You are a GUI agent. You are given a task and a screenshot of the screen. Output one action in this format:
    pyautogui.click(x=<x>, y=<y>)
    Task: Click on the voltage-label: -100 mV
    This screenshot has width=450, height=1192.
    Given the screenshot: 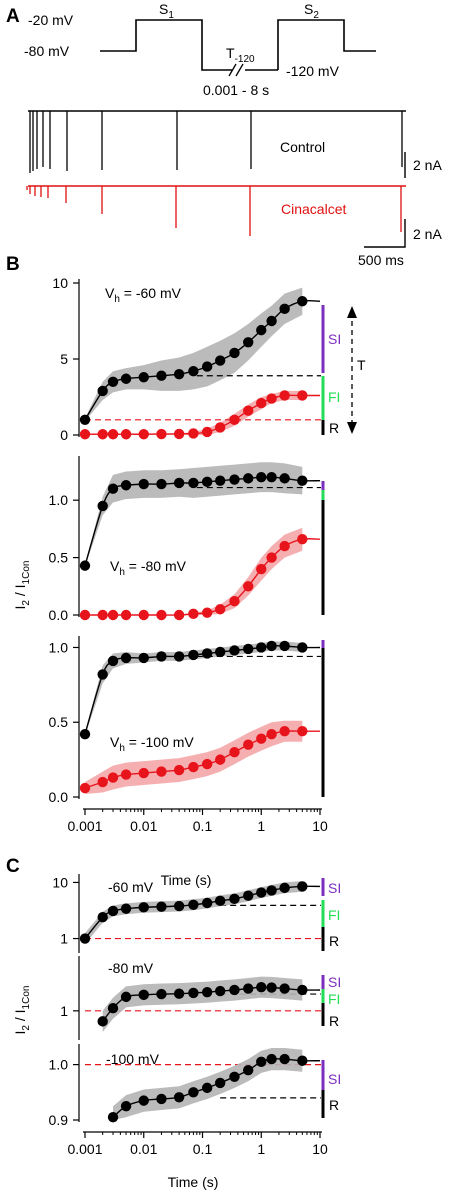 What is the action you would take?
    pyautogui.click(x=133, y=1059)
    